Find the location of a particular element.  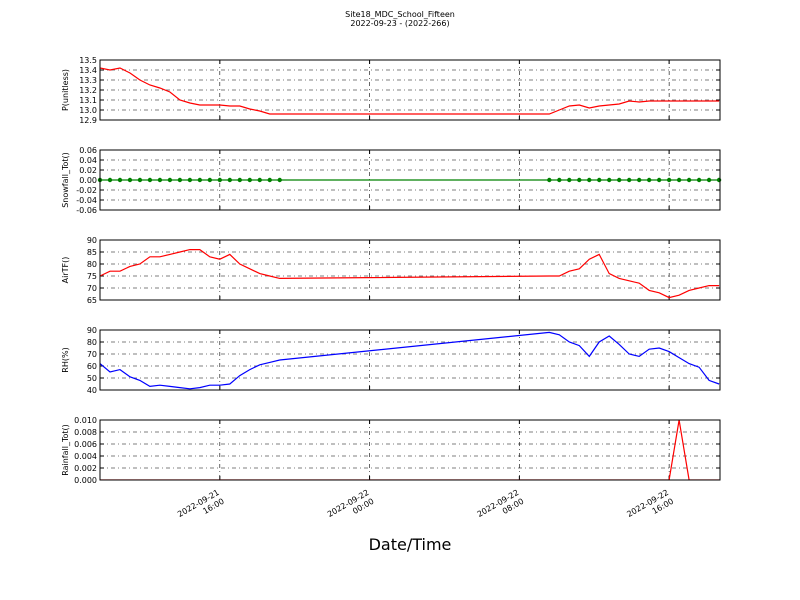

y-tick-label: 75 is located at coordinates (92, 276).